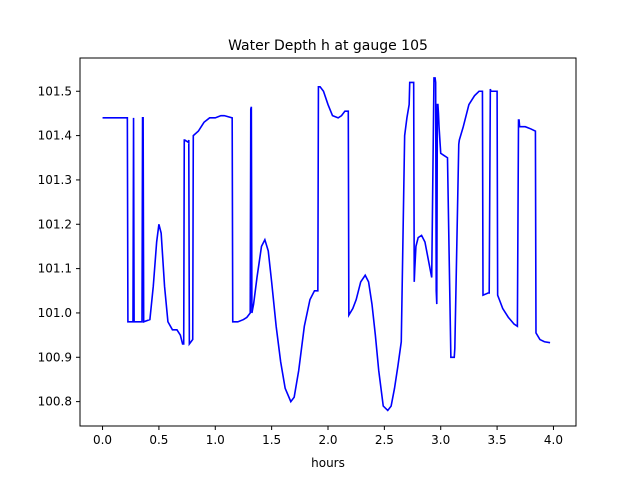 The image size is (640, 480). What do you see at coordinates (384, 440) in the screenshot?
I see `x-tick-label: 2.5` at bounding box center [384, 440].